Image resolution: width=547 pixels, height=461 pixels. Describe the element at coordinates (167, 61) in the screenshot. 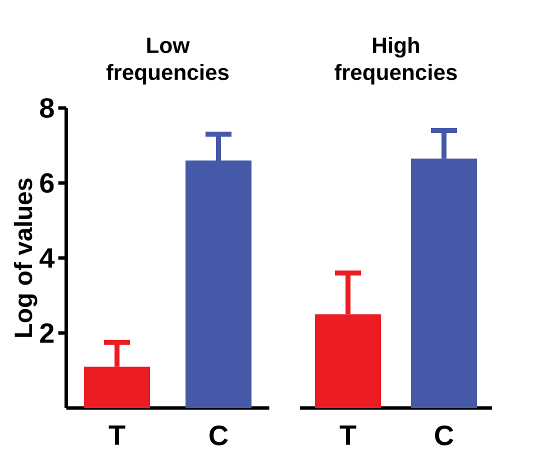

I see `chart-title: Low frequencies` at that location.